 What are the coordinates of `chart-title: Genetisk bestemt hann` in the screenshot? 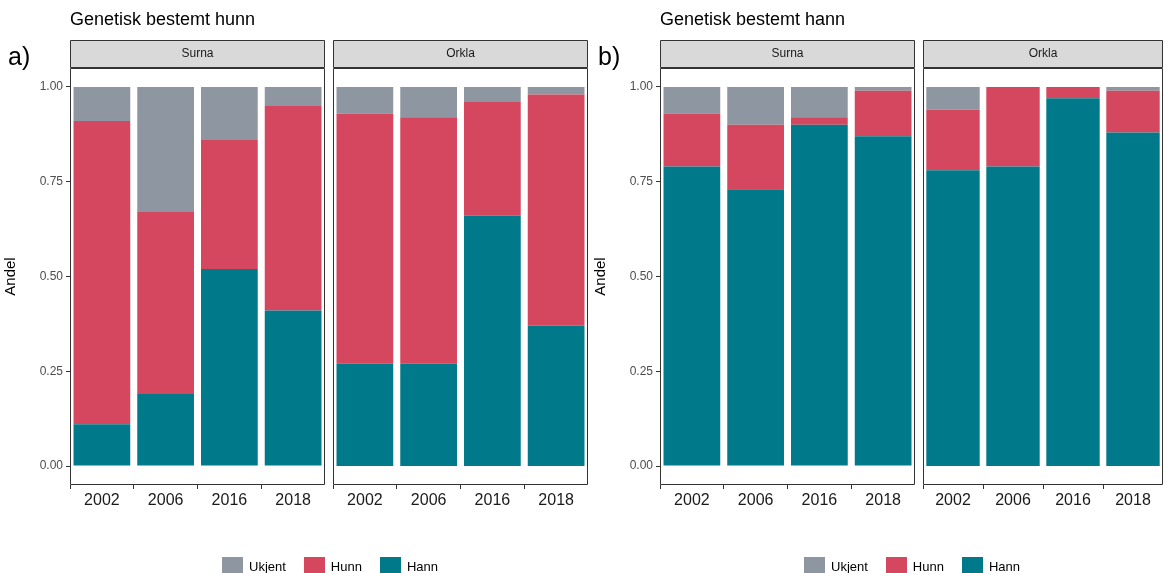 It's located at (753, 19).